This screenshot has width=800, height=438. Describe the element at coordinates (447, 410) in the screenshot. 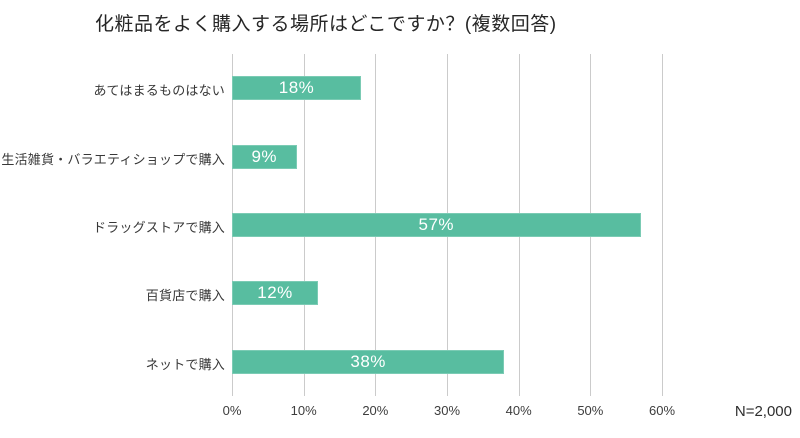

I see `x-axis-tick-label: 30%` at that location.